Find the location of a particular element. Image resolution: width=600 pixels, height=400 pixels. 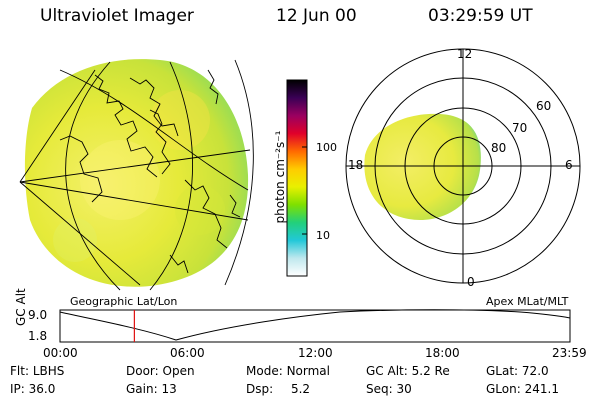

mlat-label-80: 80 is located at coordinates (499, 148).